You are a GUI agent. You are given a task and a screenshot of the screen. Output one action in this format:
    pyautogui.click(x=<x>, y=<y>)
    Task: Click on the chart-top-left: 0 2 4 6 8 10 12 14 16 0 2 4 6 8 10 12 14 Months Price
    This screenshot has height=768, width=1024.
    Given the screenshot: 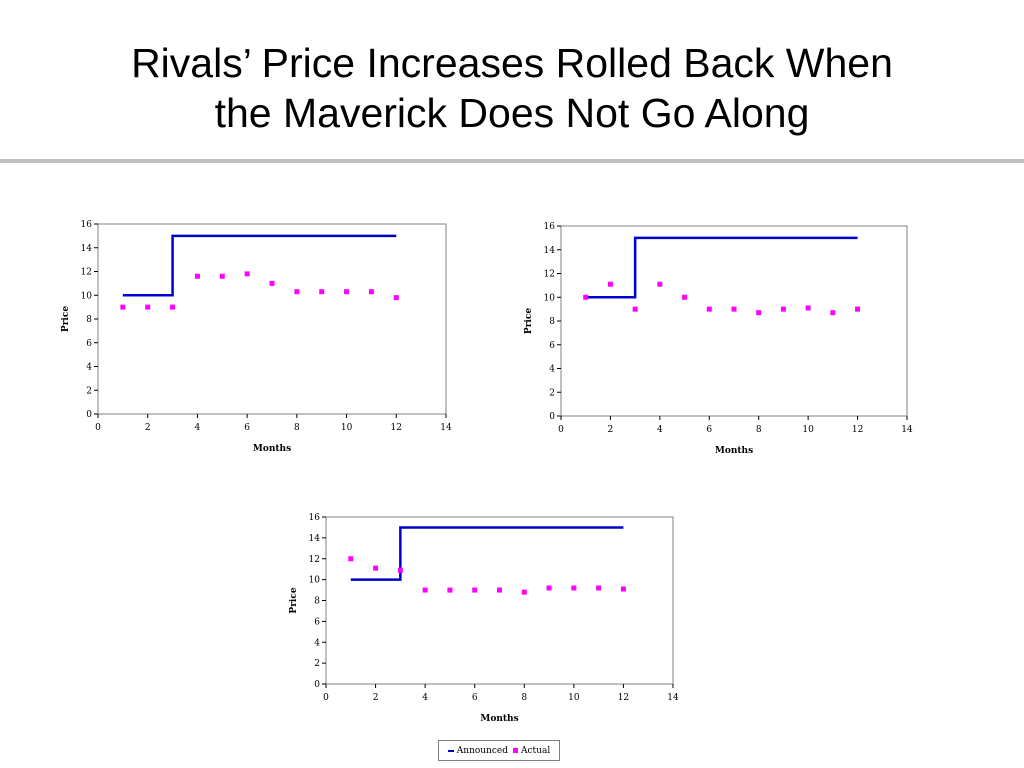 What is the action you would take?
    pyautogui.click(x=256, y=337)
    